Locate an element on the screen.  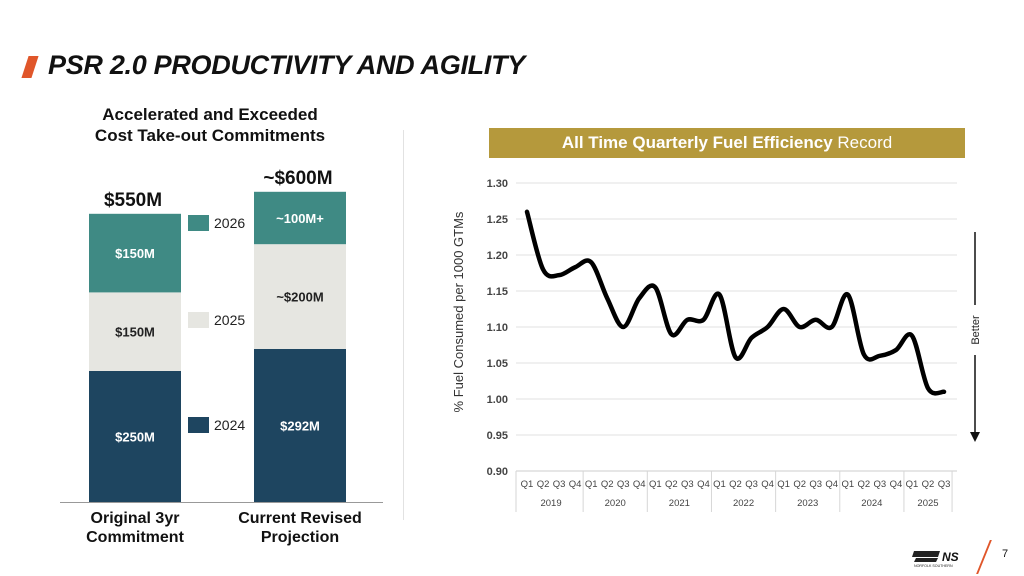
category-label: Commitment is located at coordinates (135, 537).